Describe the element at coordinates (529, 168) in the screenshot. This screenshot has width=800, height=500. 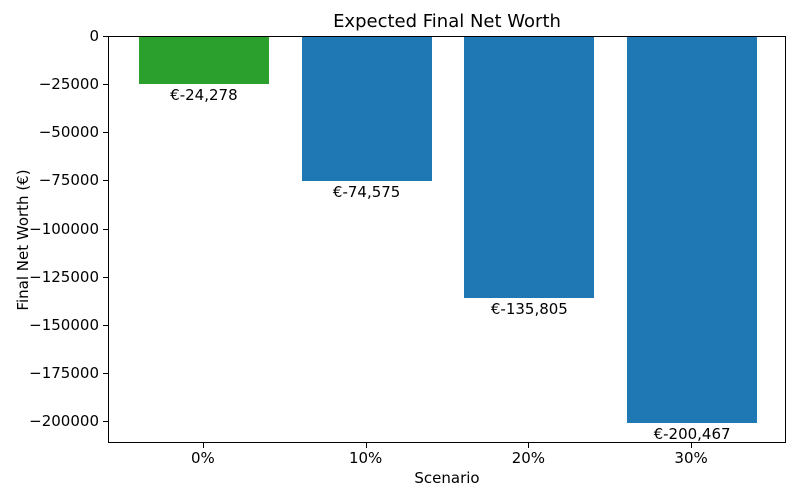
I see `bar-20%` at that location.